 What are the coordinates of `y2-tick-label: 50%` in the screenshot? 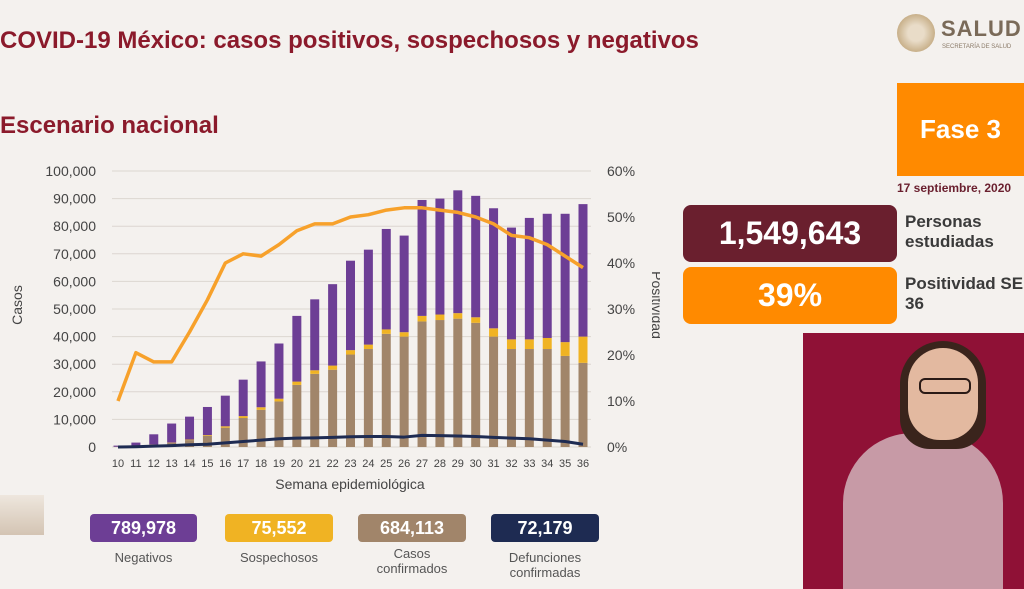 It's located at (621, 217).